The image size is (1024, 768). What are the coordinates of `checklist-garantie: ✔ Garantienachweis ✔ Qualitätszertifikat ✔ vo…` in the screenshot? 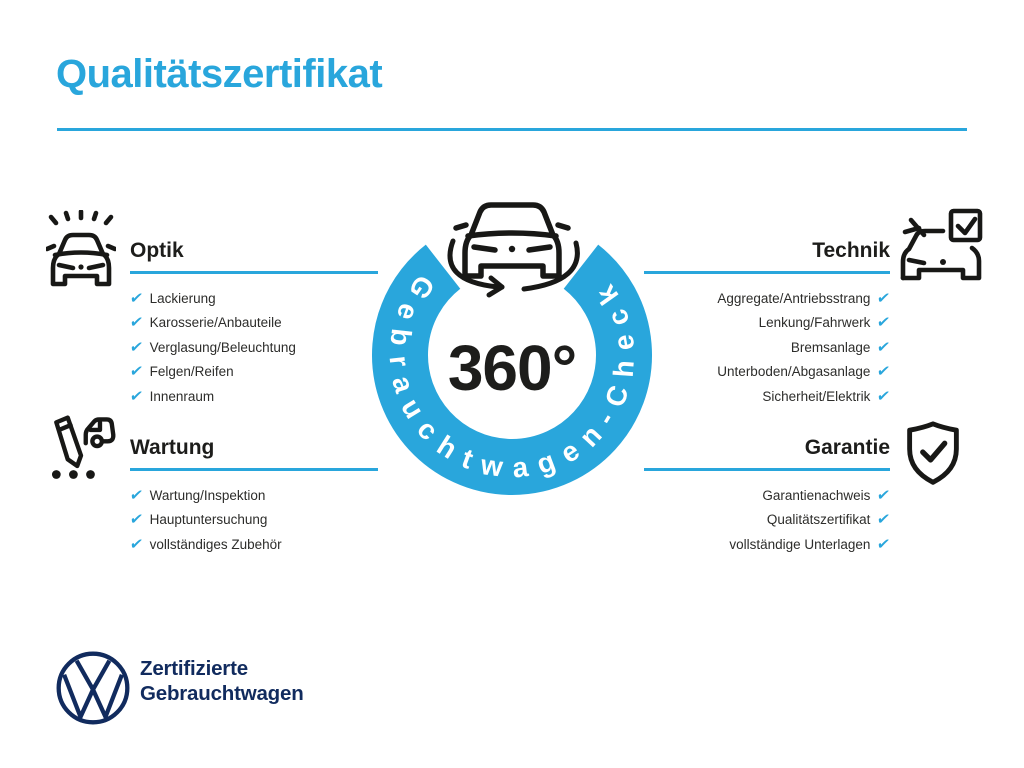 It's located at (768, 520).